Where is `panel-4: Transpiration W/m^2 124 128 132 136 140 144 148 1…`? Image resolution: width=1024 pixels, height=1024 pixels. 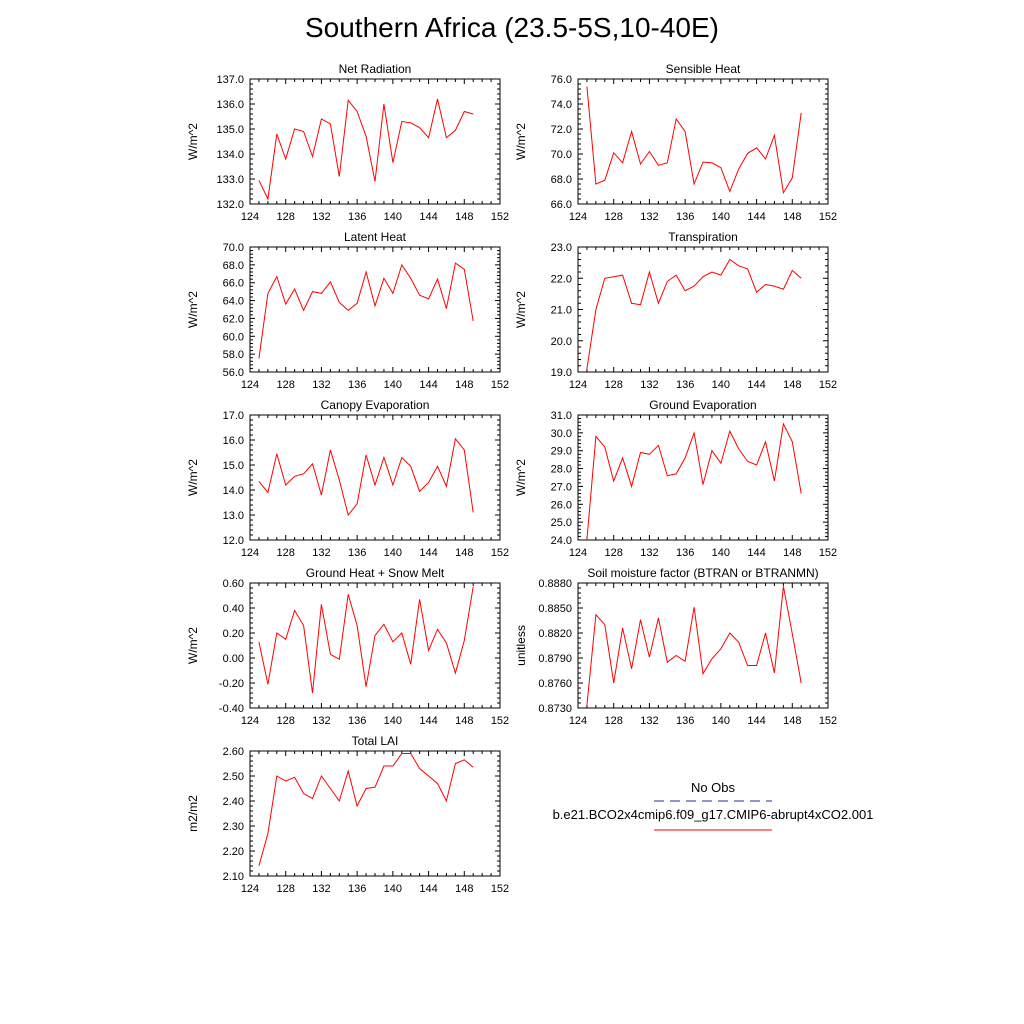
panel-4: Transpiration W/m^2 124 128 132 136 140 144 148 1… is located at coordinates (675, 310).